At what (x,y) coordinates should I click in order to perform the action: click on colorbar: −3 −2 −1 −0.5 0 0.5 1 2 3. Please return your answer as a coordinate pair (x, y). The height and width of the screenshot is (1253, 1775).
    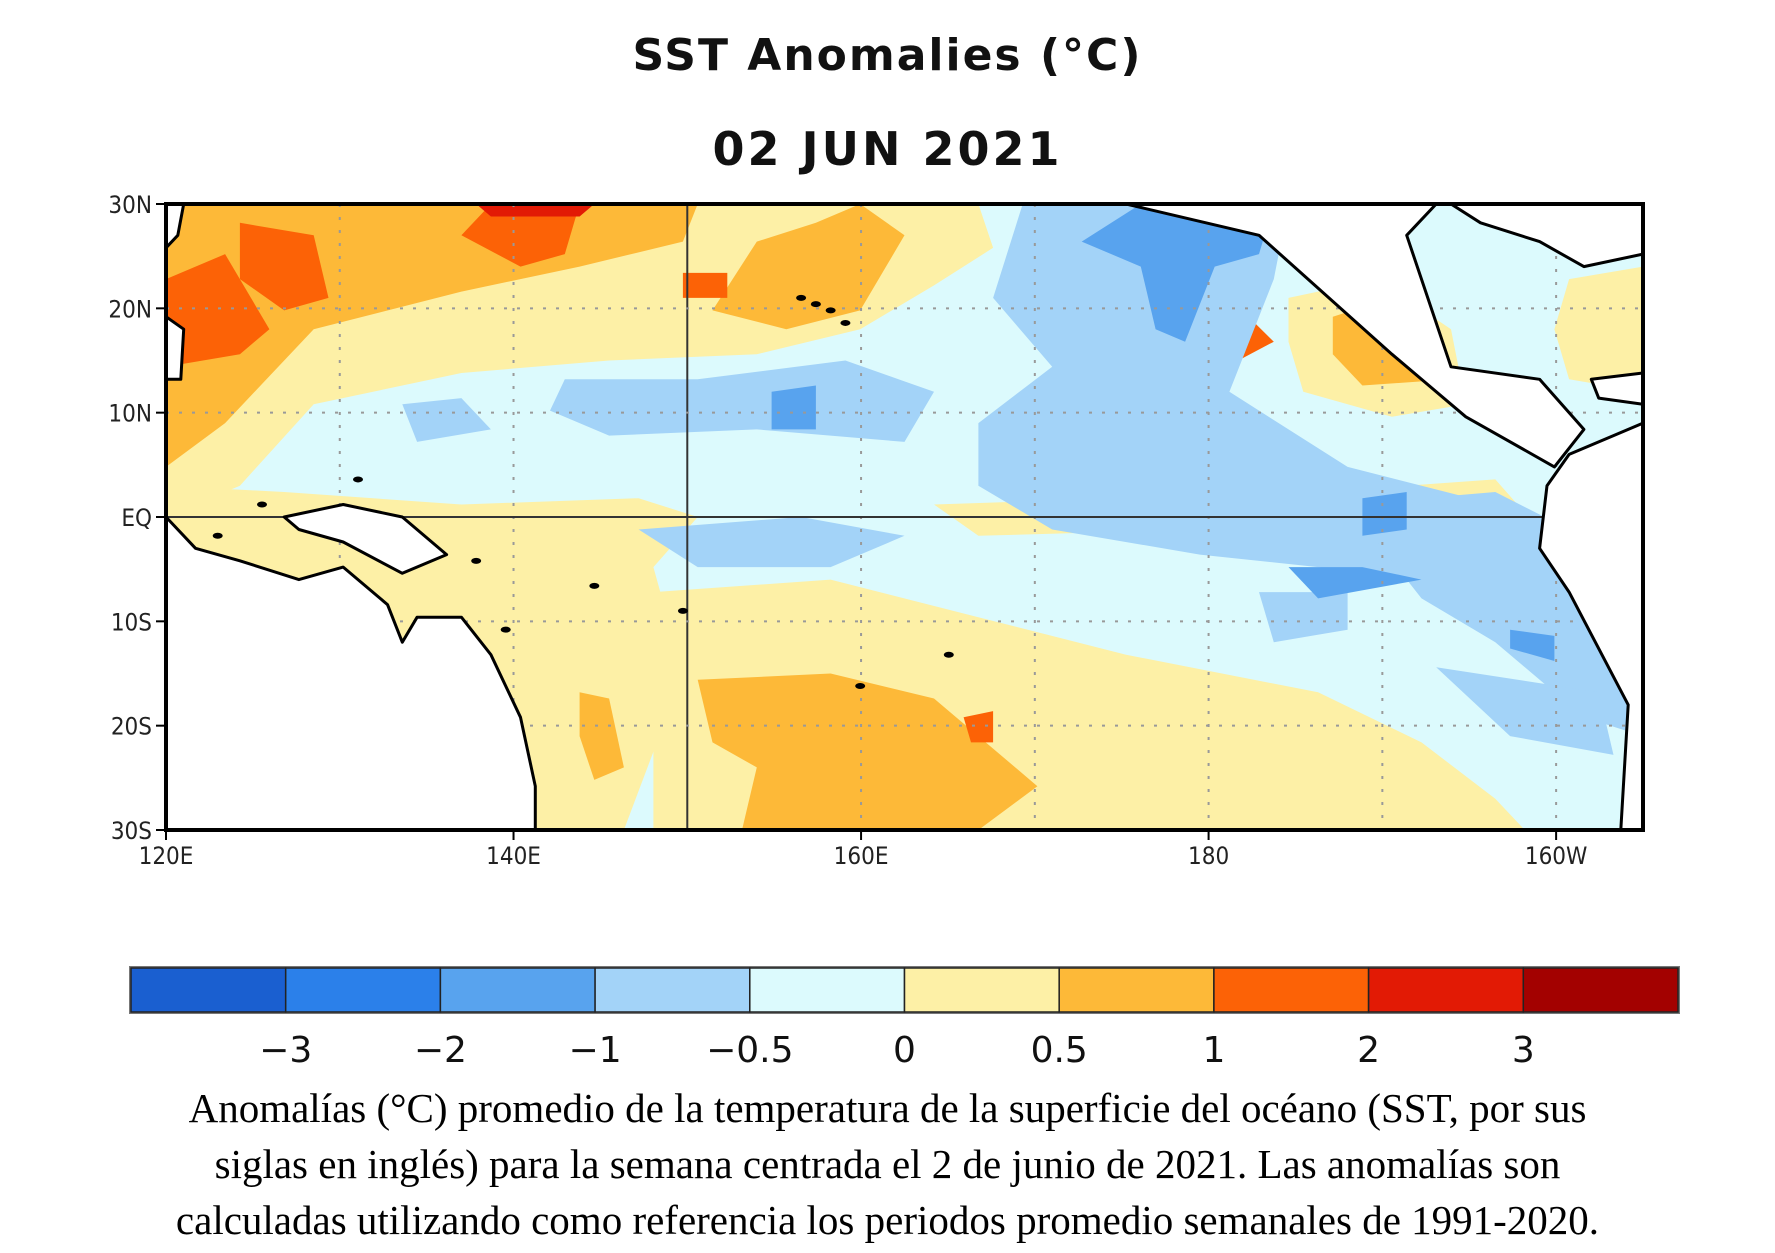
    Looking at the image, I should click on (904, 1018).